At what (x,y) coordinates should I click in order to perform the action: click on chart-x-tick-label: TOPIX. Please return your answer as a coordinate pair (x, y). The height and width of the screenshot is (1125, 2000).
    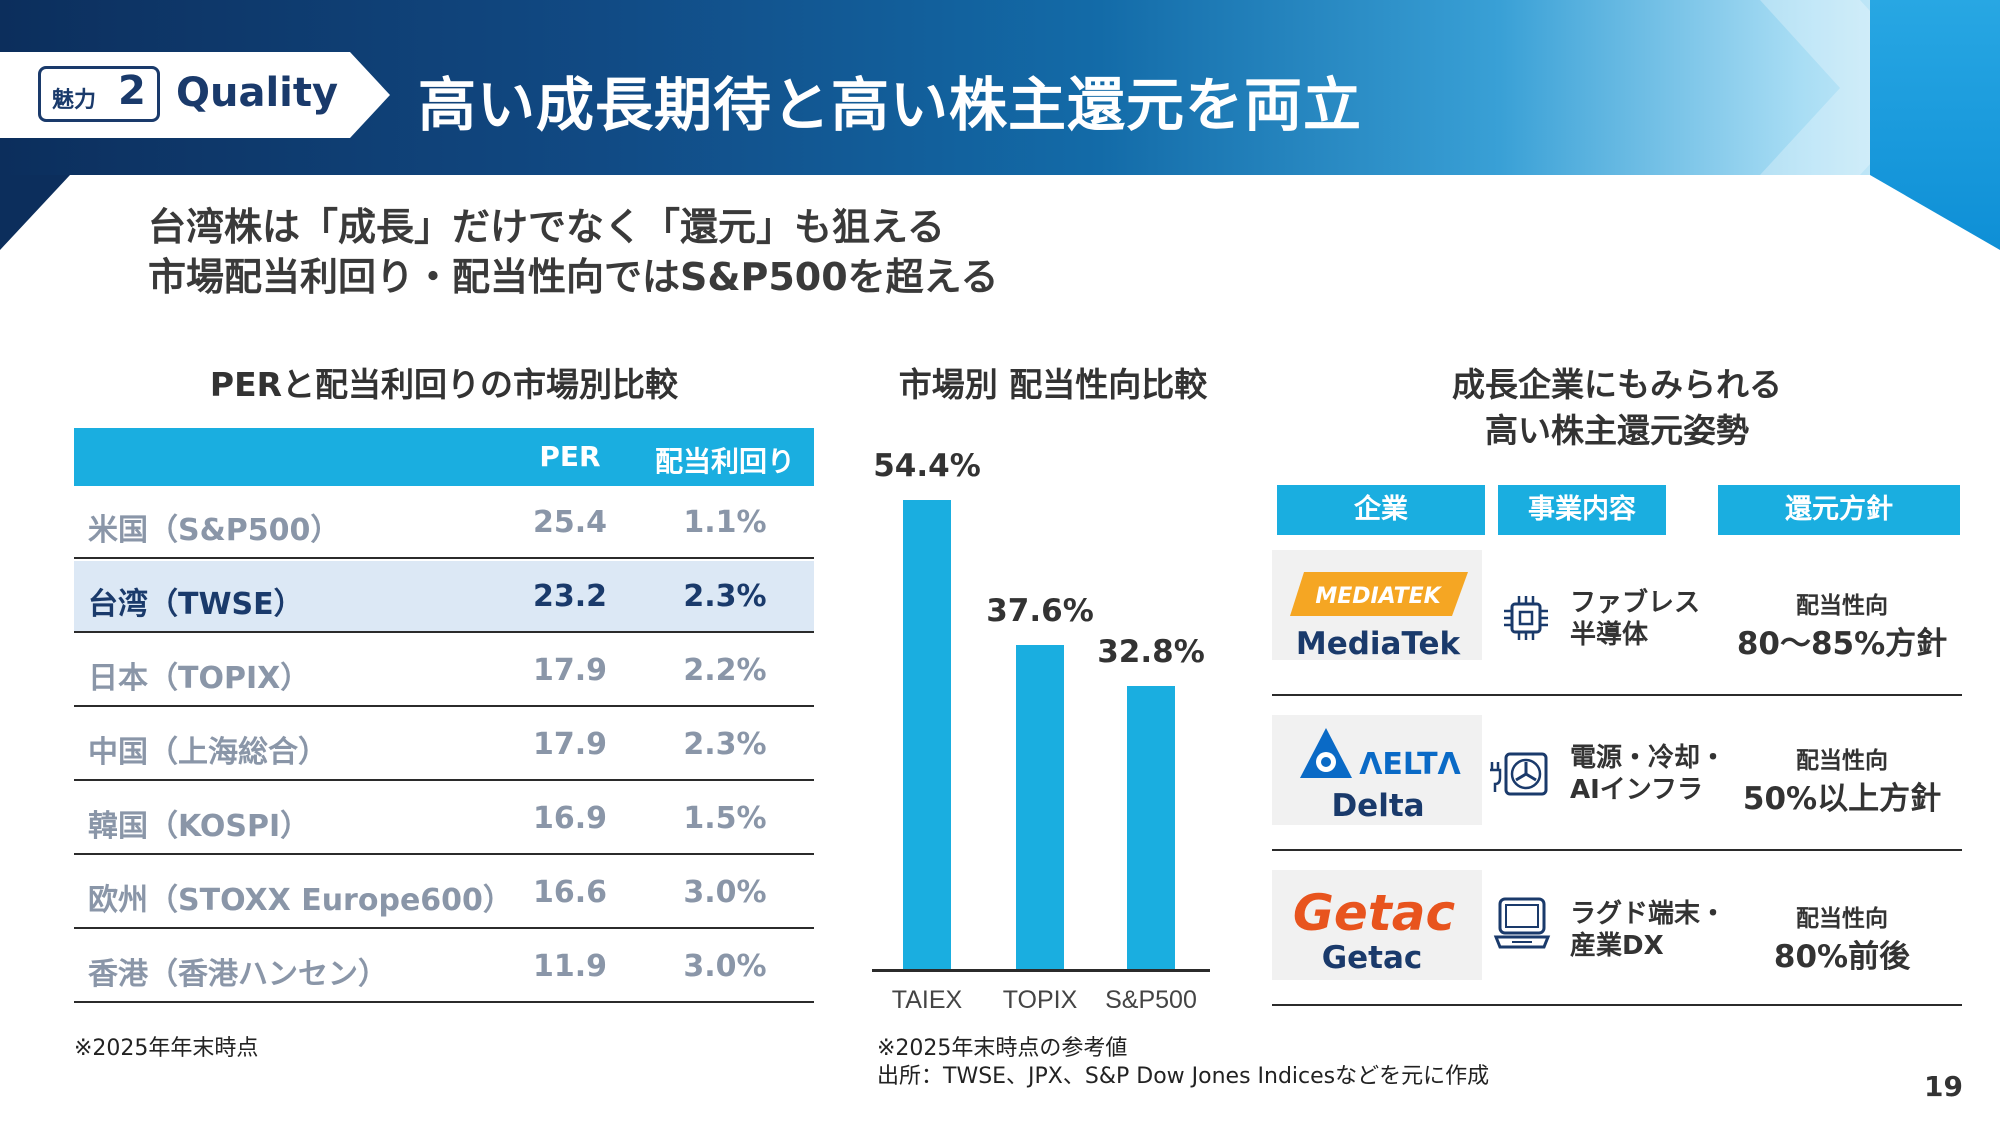
    Looking at the image, I should click on (1040, 1000).